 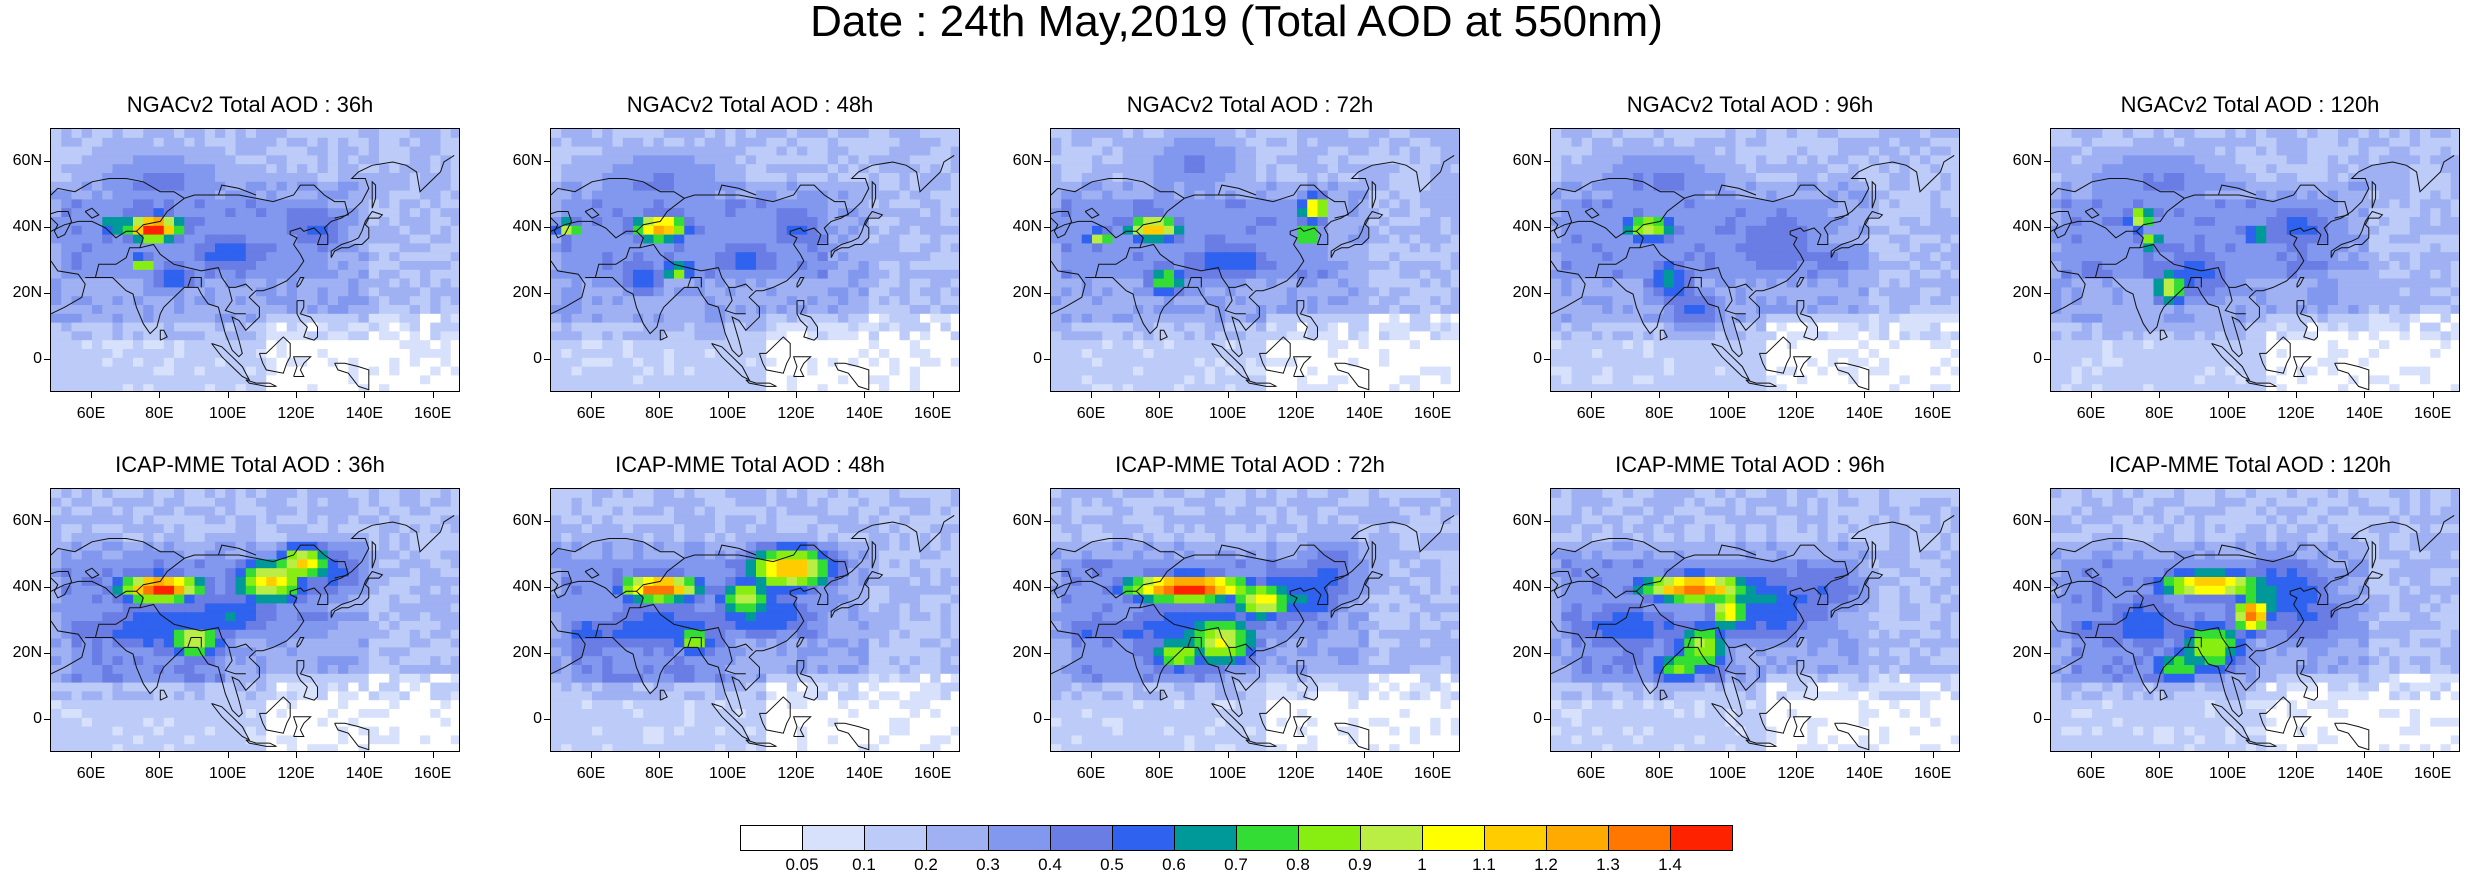 I want to click on colorbar-label: 0.2, so click(x=926, y=864).